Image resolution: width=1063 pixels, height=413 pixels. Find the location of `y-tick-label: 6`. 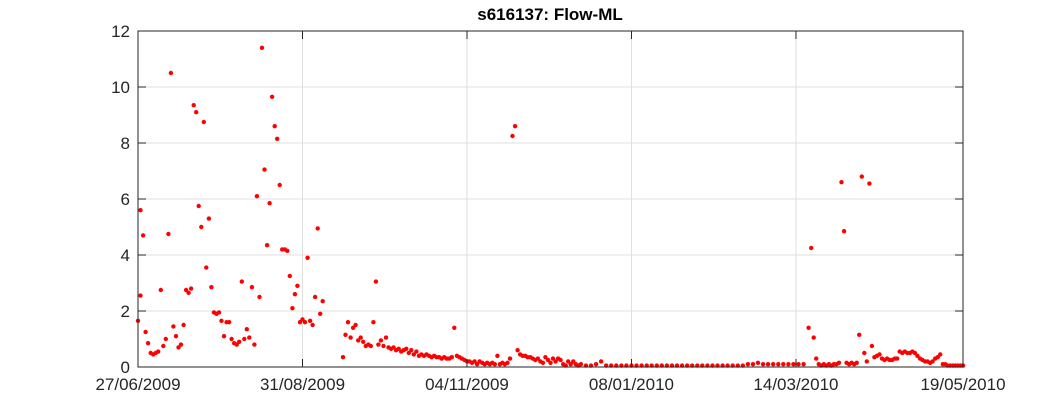

y-tick-label: 6 is located at coordinates (125, 199).